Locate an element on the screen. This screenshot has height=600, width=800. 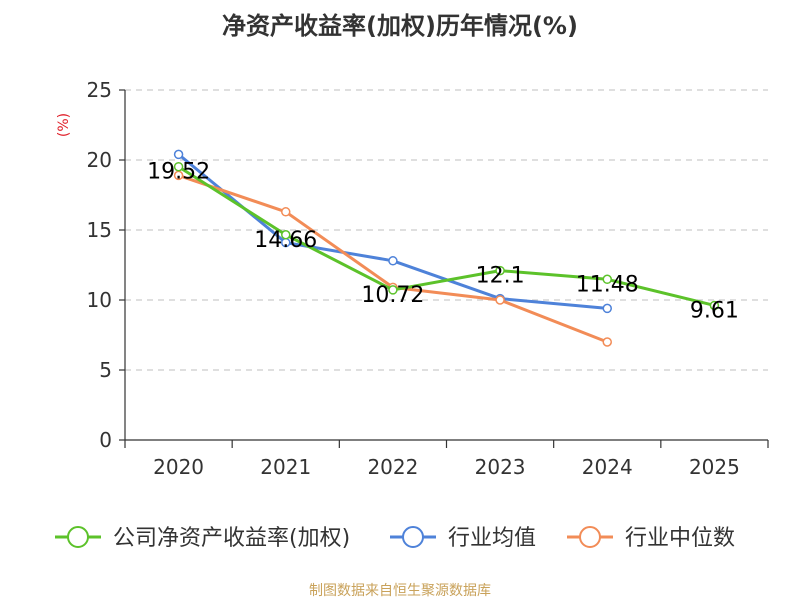
data-label-2023: 12.1 is located at coordinates (500, 276).